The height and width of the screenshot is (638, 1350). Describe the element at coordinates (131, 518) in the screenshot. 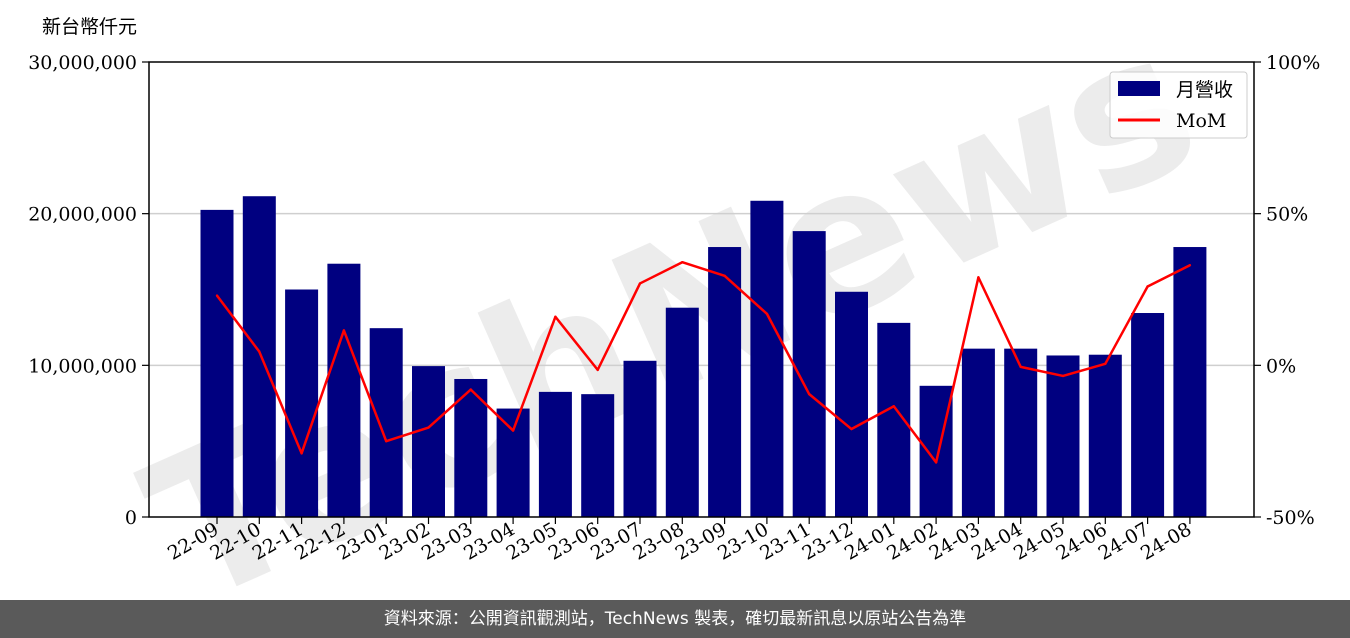

I see `y-left-tick-label: 0` at that location.